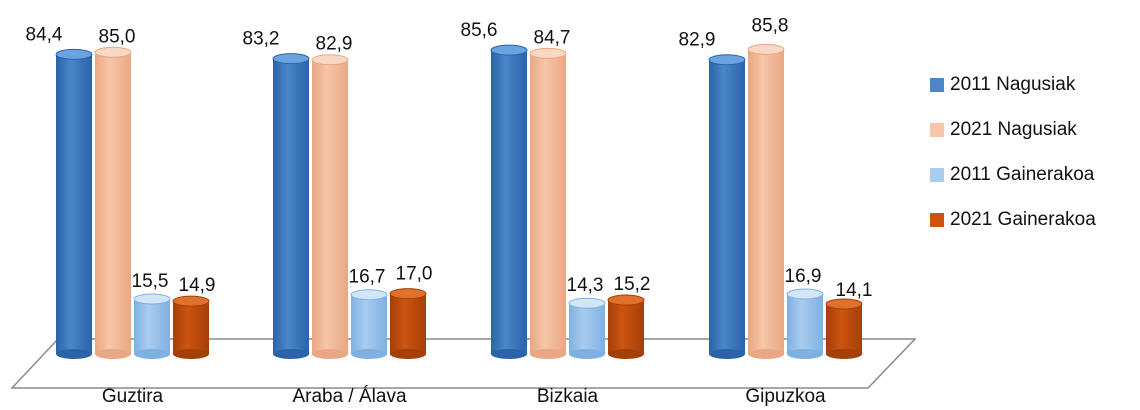 The image size is (1140, 410). I want to click on bar-2021-gainerakoa-bizkaia, so click(626, 326).